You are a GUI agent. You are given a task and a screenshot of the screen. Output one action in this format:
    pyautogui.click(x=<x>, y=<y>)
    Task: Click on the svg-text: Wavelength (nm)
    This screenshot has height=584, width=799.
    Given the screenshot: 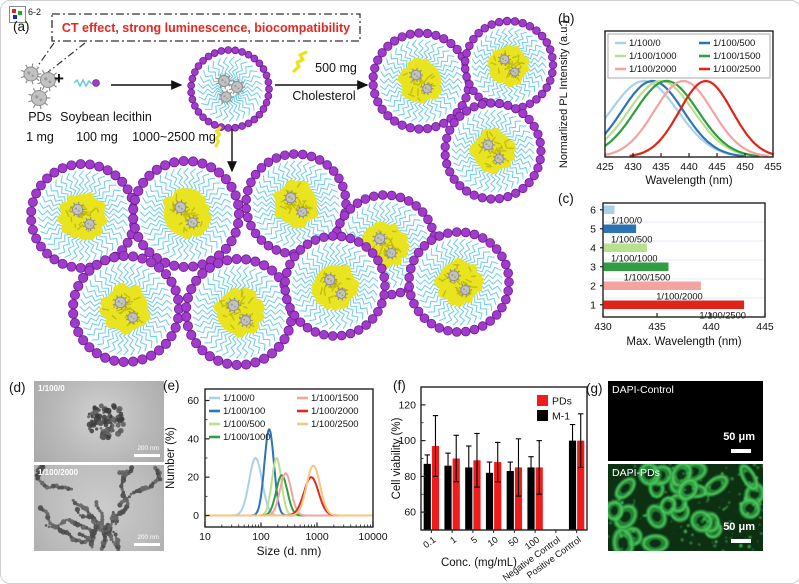 What is the action you would take?
    pyautogui.click(x=688, y=181)
    